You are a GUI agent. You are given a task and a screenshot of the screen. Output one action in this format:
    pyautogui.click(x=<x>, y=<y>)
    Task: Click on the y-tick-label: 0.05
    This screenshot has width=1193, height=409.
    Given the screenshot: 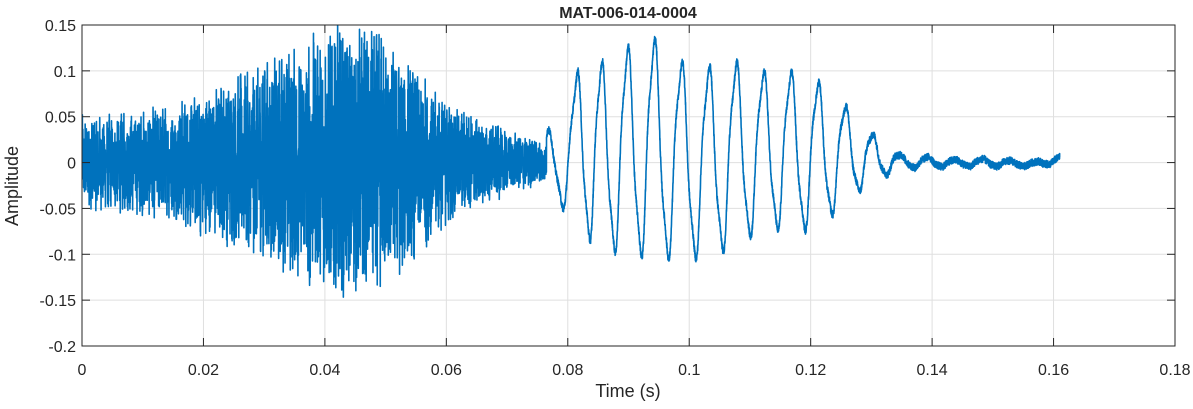 What is the action you would take?
    pyautogui.click(x=60, y=118)
    